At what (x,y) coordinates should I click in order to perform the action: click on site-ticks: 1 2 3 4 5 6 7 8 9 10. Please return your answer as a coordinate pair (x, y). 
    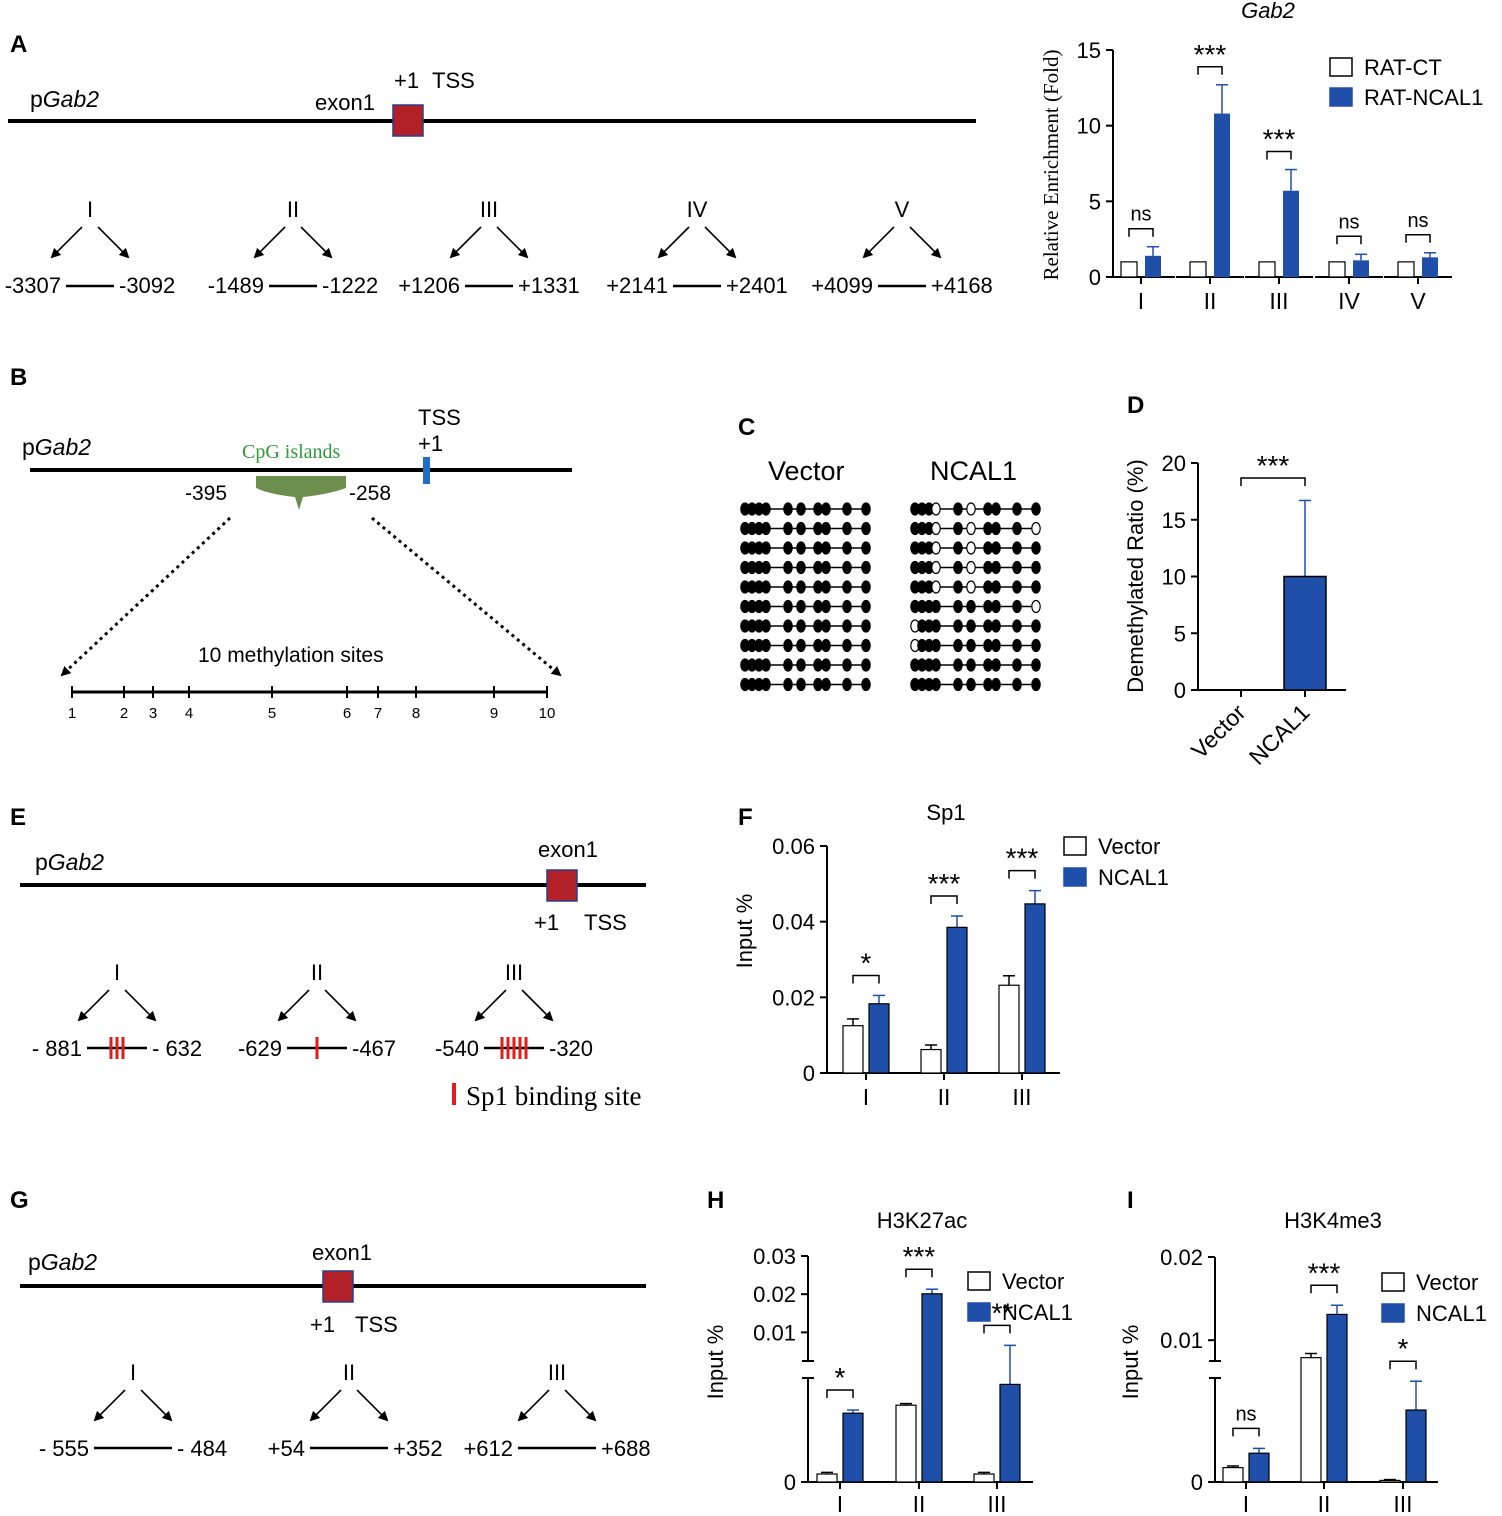
    Looking at the image, I should click on (311, 704).